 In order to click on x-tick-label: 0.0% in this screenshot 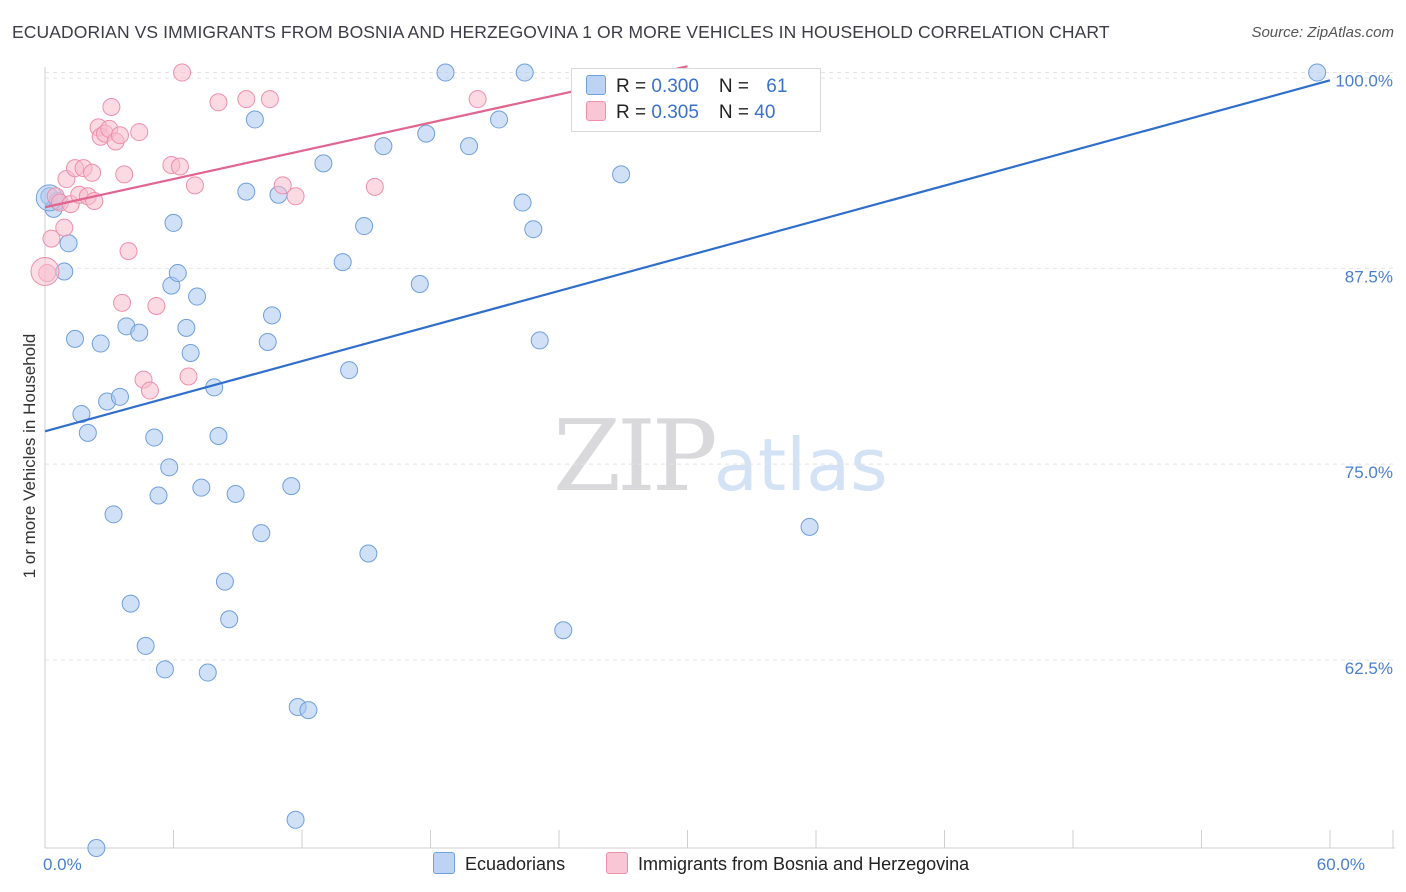, I will do `click(62, 864)`.